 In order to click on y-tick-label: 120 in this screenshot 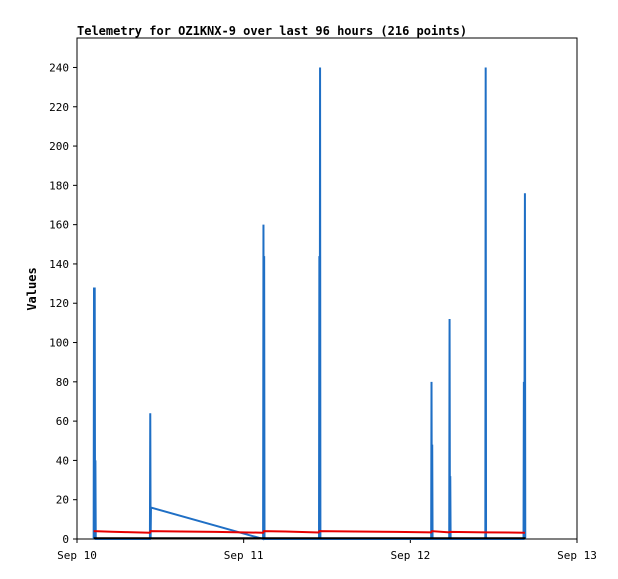, I will do `click(59, 303)`.